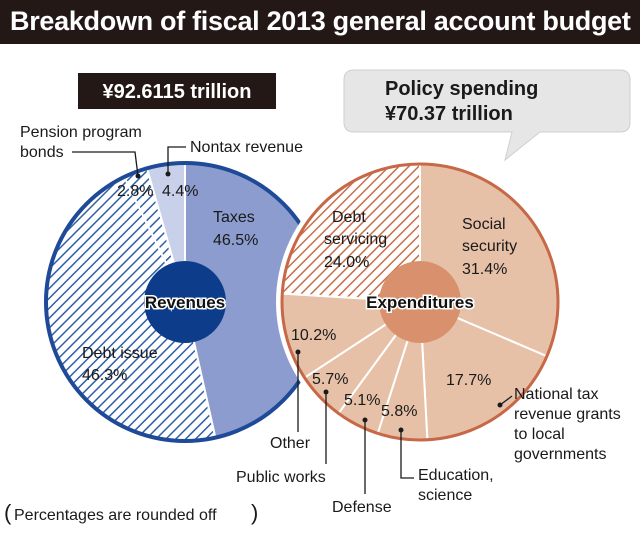  I want to click on label-social-1: Social, so click(484, 224).